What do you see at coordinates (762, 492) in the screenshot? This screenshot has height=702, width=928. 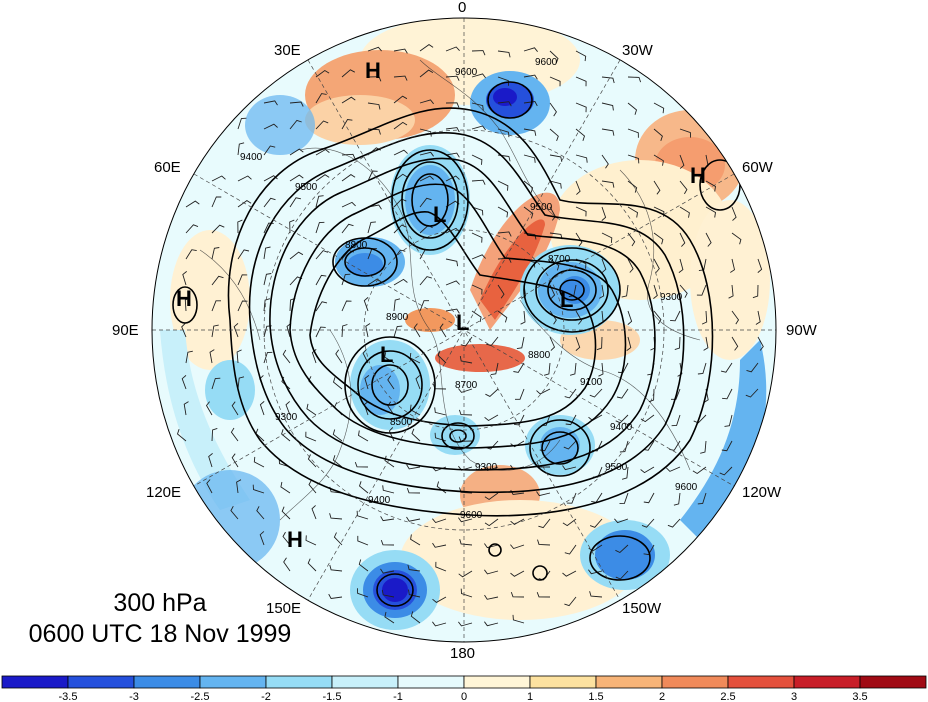 I see `lon-label-120w: 120W` at bounding box center [762, 492].